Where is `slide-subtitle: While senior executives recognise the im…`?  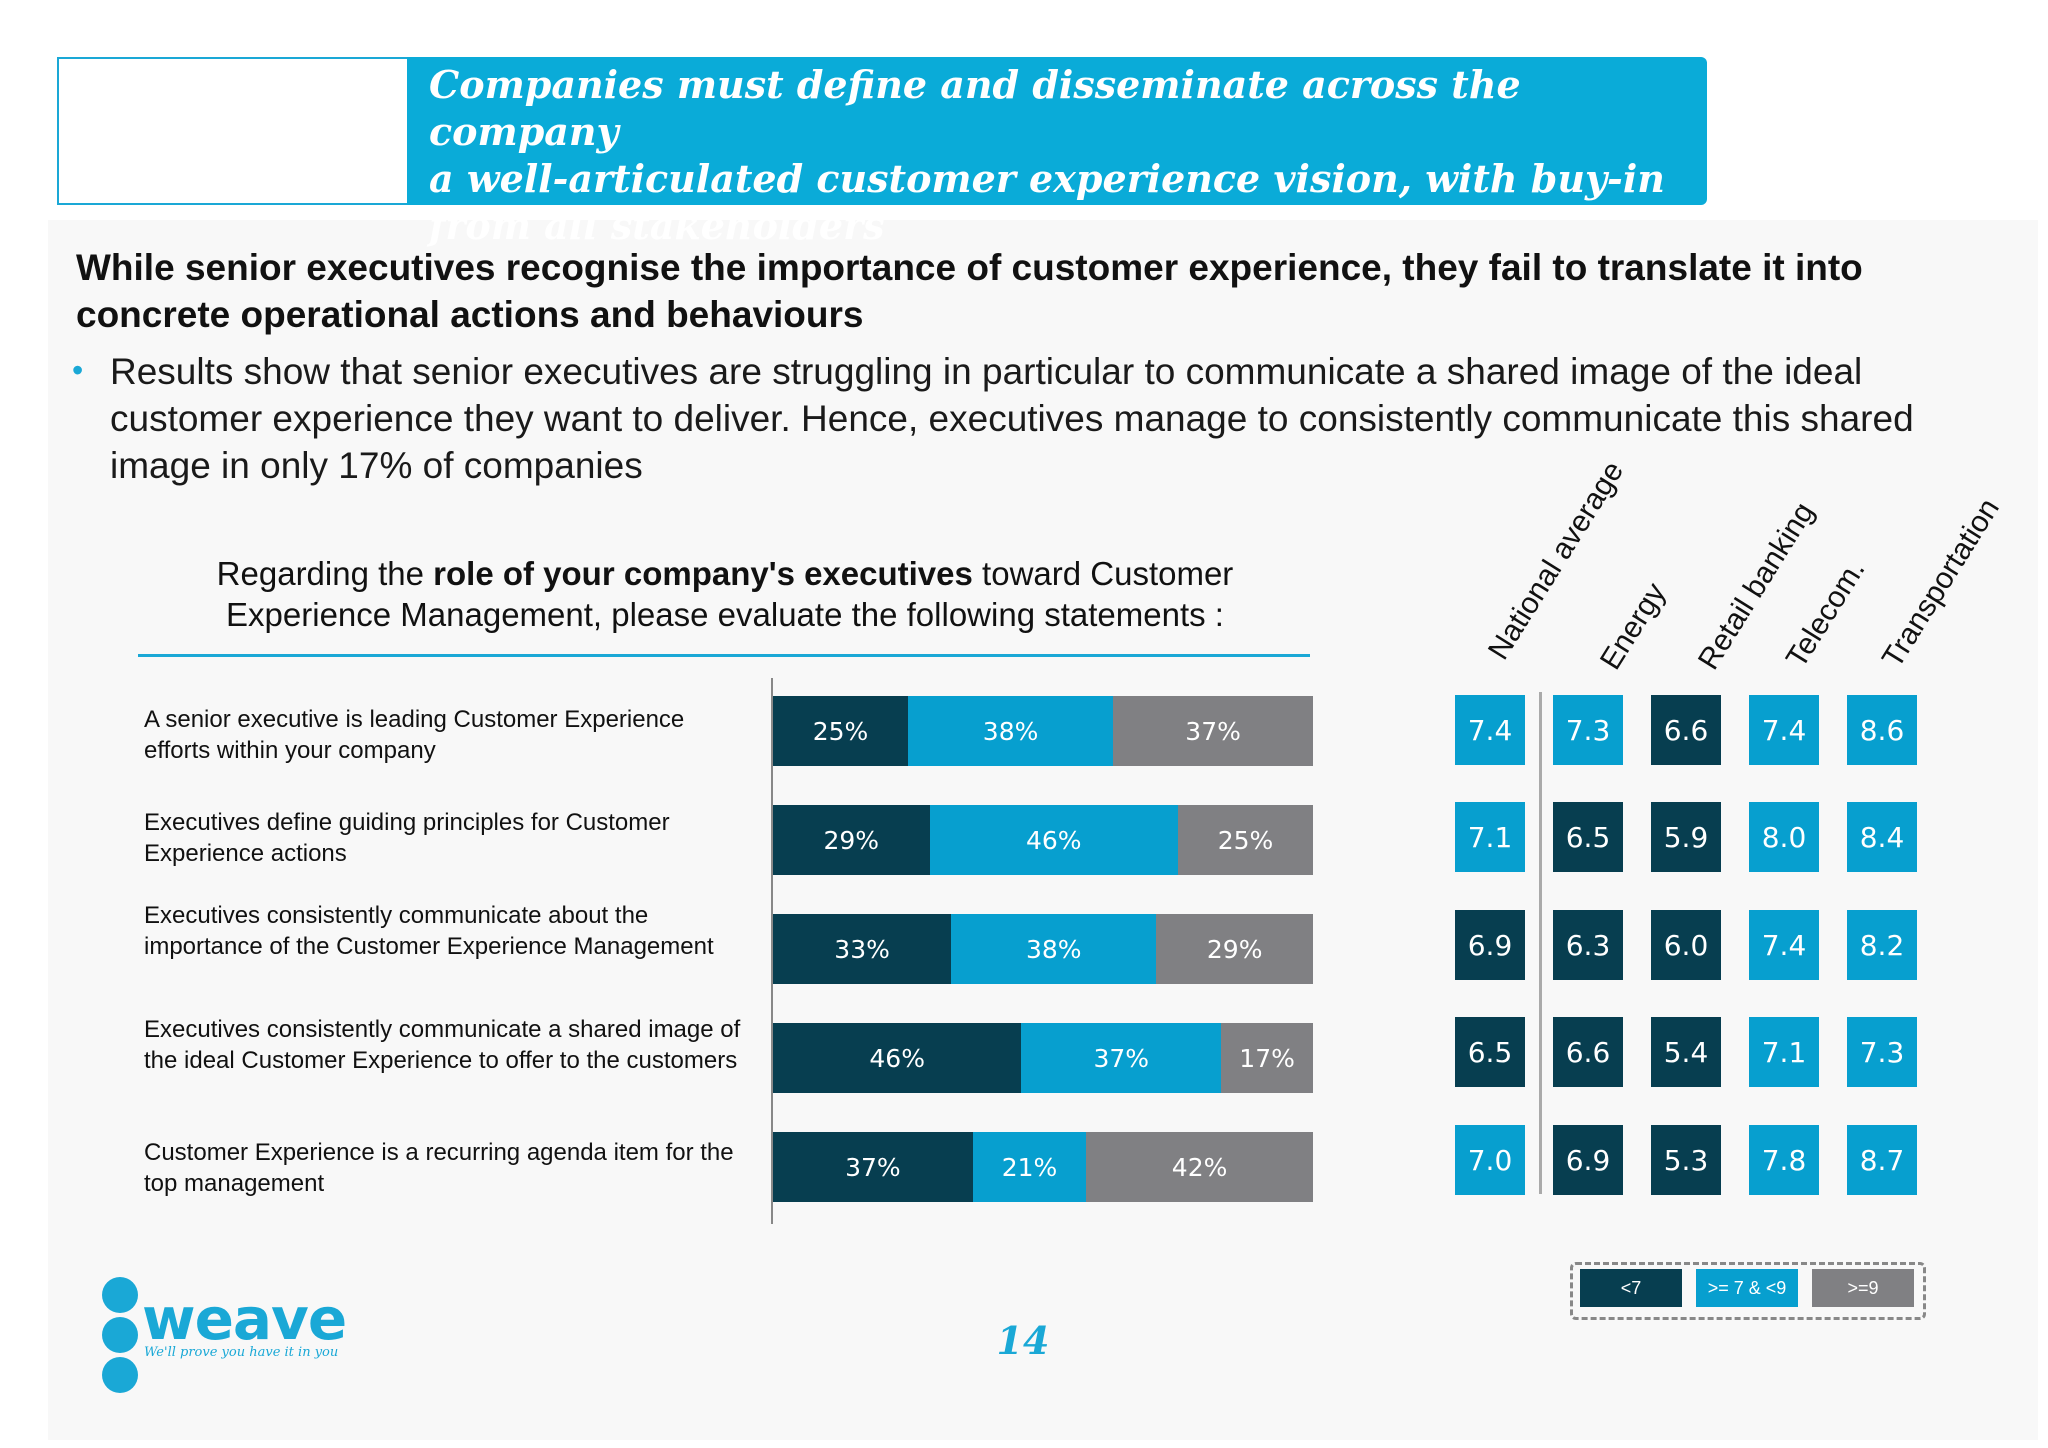
slide-subtitle: While senior executives recognise the im… is located at coordinates (969, 291).